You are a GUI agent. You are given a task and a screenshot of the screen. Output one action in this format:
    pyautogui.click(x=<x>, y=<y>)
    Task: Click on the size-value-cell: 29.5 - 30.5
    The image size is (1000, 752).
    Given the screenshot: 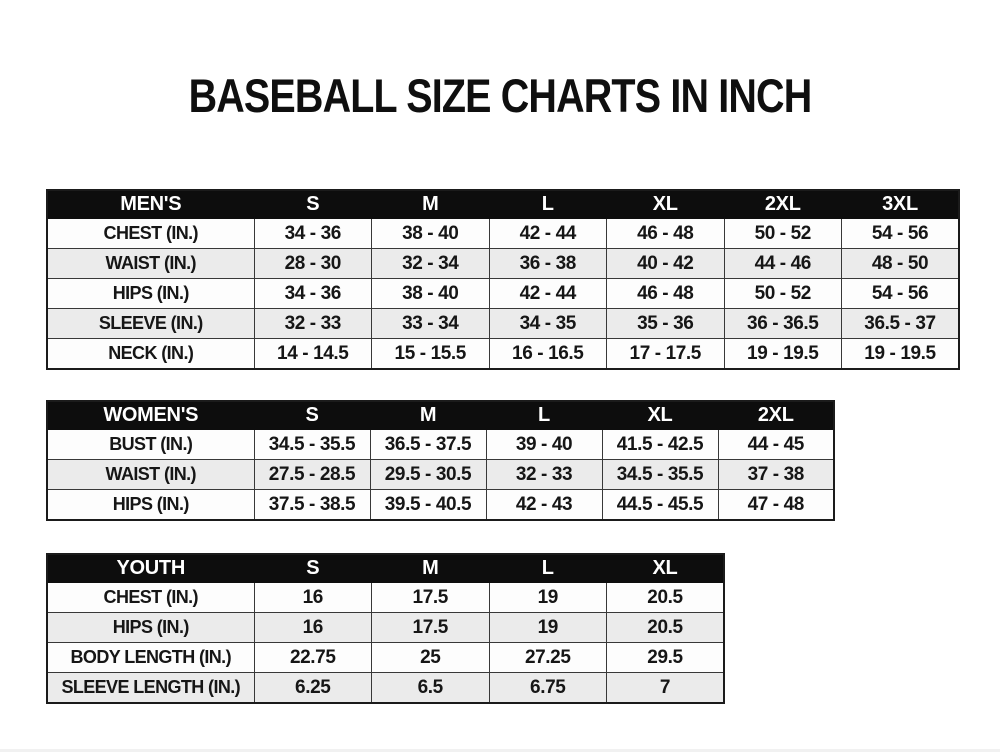 What is the action you would take?
    pyautogui.click(x=428, y=474)
    